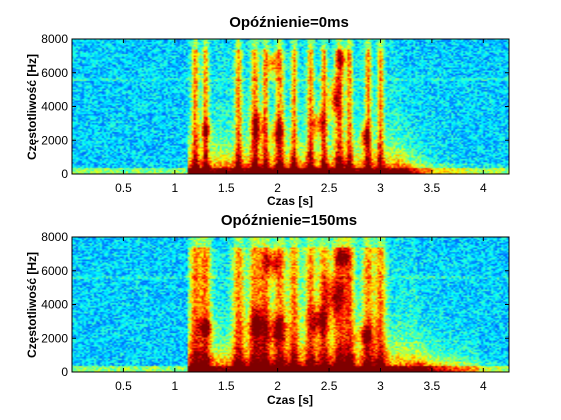 This screenshot has width=561, height=420. Describe the element at coordinates (32, 305) in the screenshot. I see `y-axis-label-bottom: Częstotliwość [Hz]` at that location.